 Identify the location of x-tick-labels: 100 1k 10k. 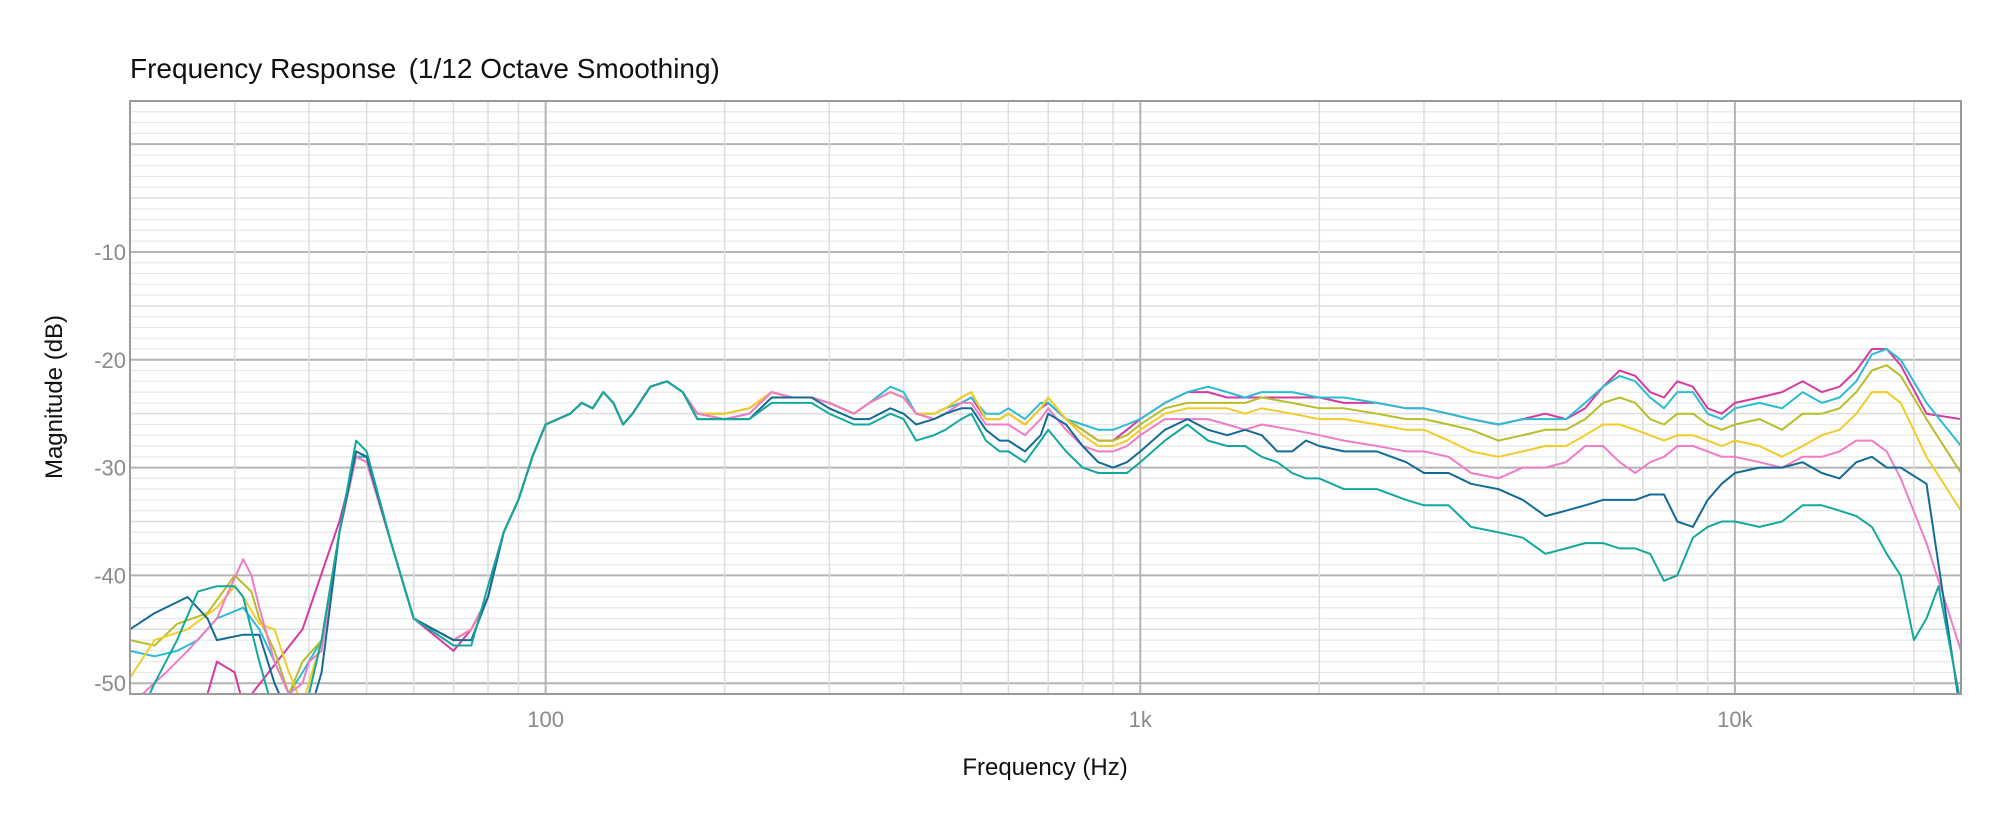
(1140, 719).